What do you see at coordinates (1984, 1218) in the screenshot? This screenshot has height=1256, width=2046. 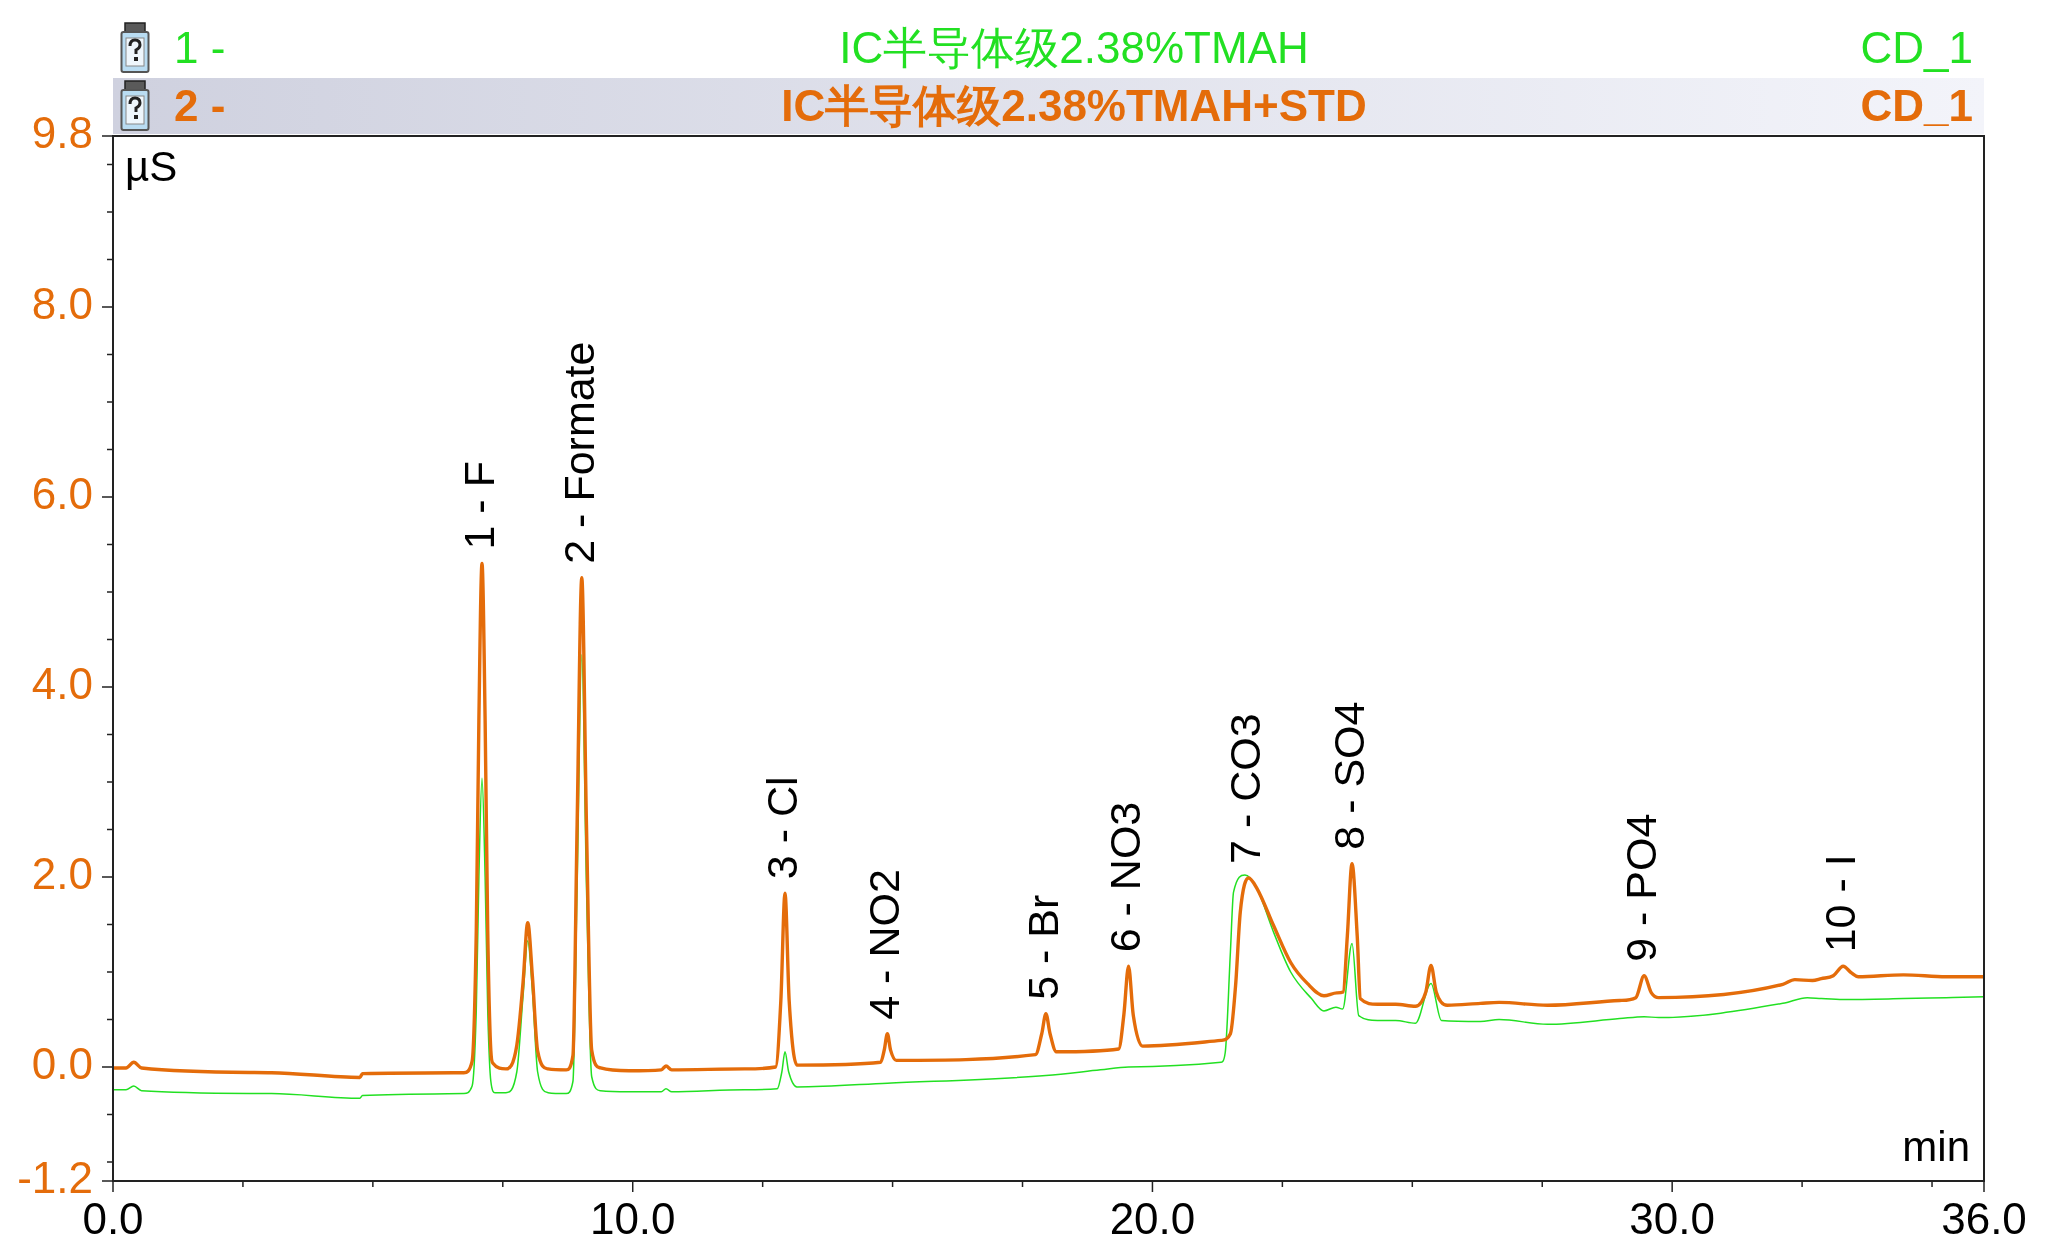 I see `x-tick-label: 36.0` at bounding box center [1984, 1218].